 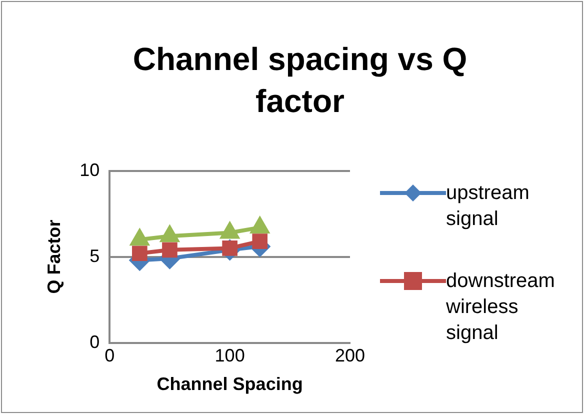 I want to click on y-tick-label: 5, so click(x=95, y=256).